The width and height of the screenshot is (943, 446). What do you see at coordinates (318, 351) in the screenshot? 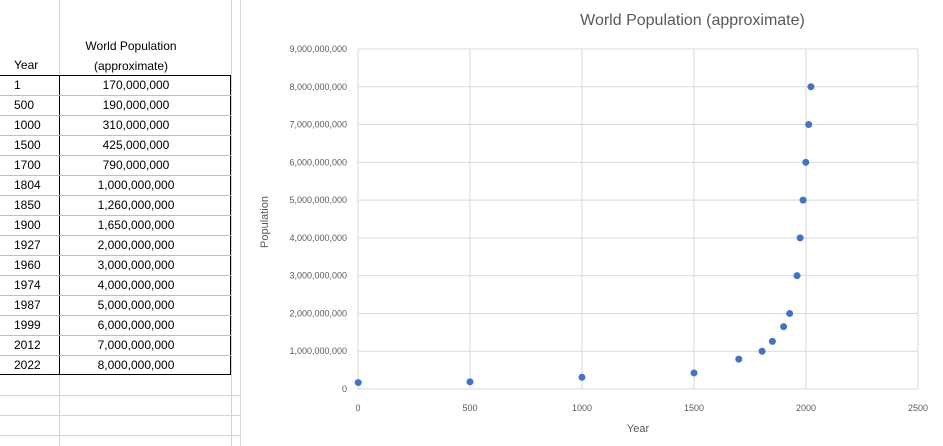
I see `y-tick-label: 1,000,000,000` at bounding box center [318, 351].